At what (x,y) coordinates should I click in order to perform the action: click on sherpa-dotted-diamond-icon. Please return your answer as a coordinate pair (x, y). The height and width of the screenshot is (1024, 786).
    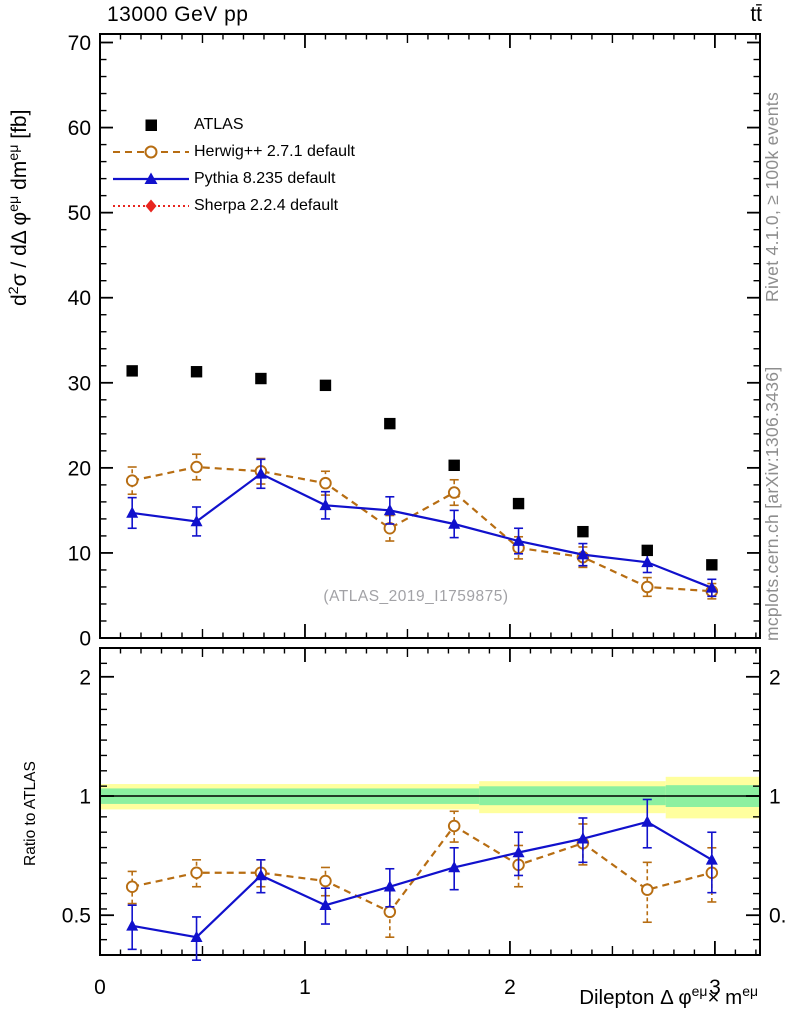
    Looking at the image, I should click on (151, 205).